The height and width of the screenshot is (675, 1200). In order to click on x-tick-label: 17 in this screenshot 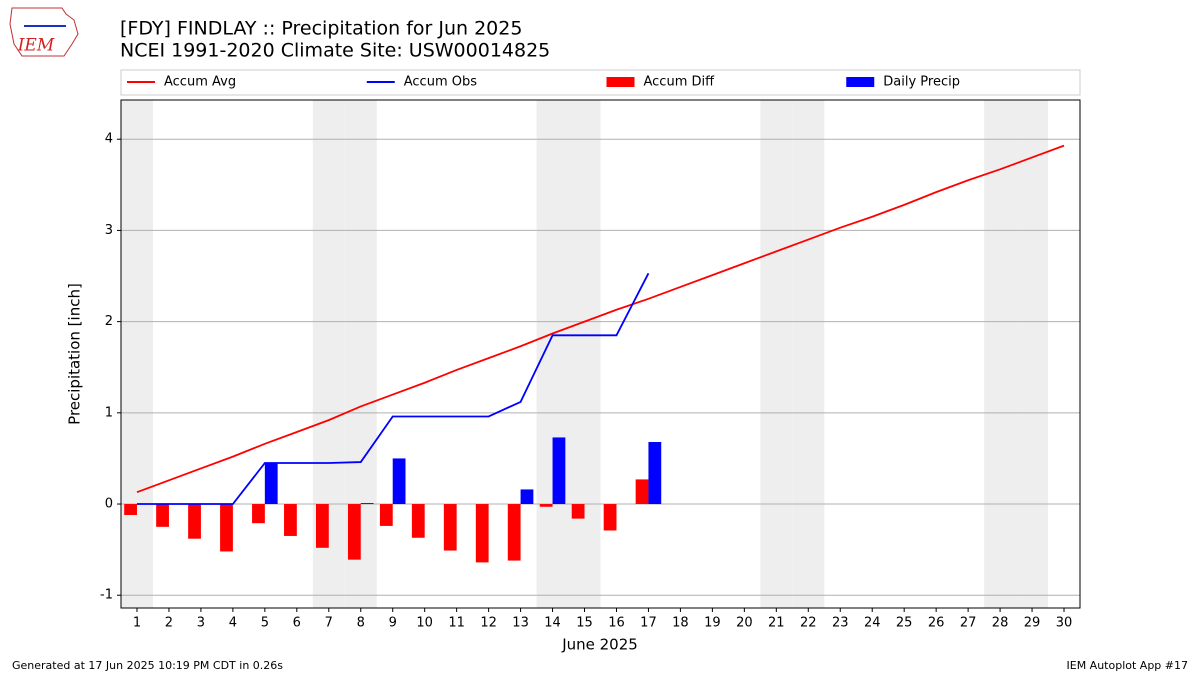, I will do `click(648, 623)`.